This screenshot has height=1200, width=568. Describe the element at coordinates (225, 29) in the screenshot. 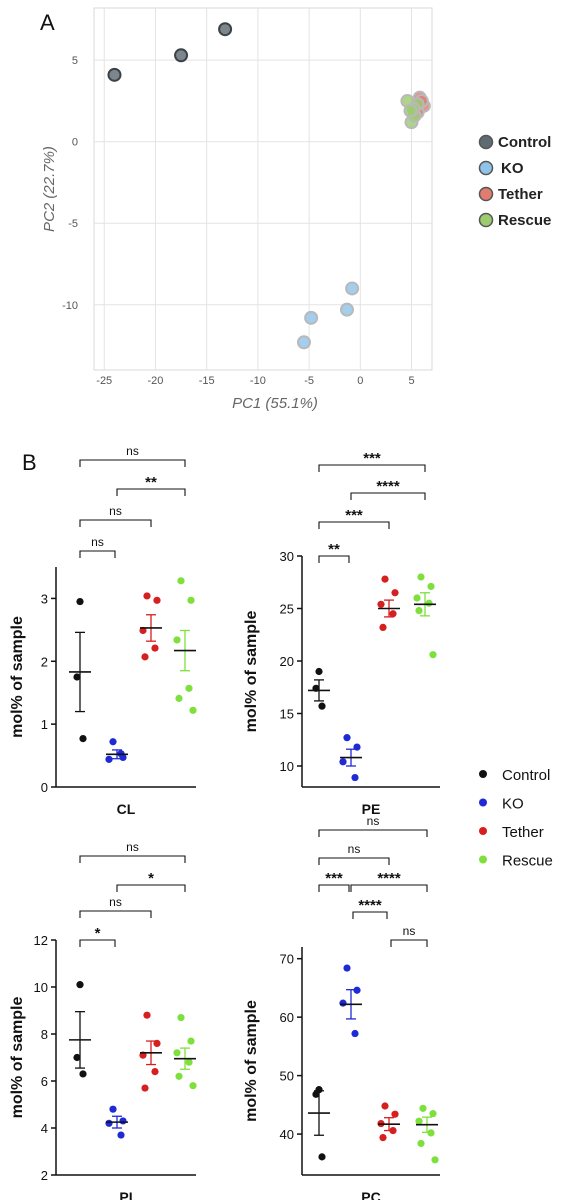

I see `pca-point-control` at that location.